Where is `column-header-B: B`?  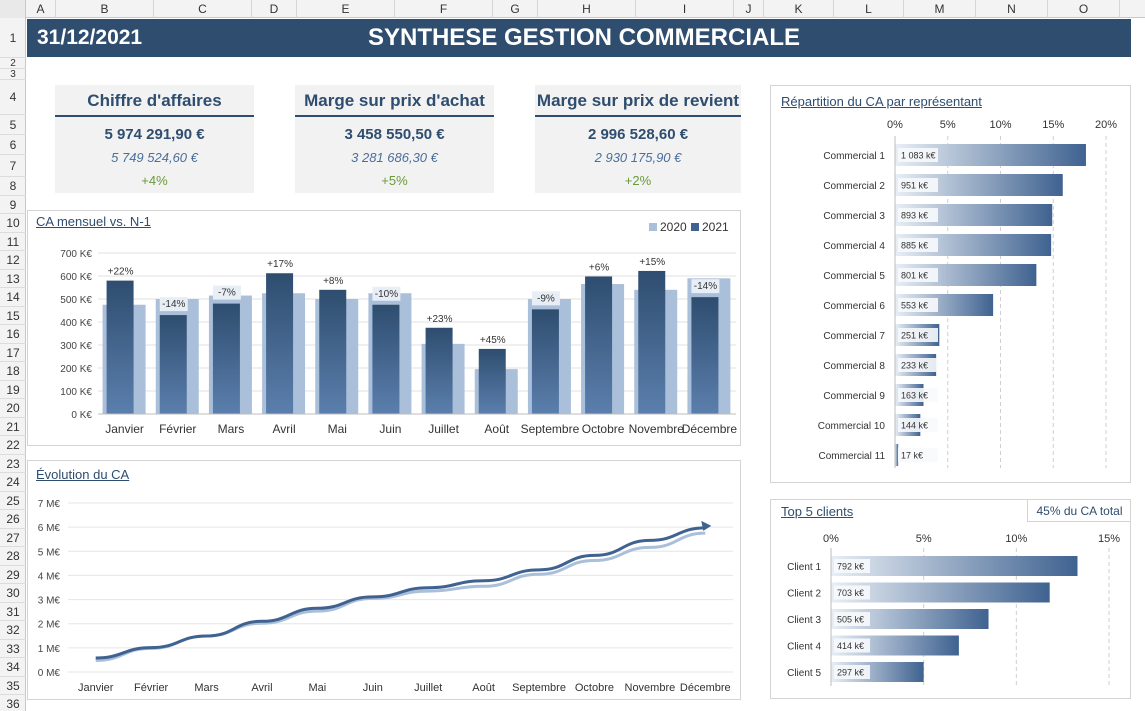 column-header-B: B is located at coordinates (105, 9).